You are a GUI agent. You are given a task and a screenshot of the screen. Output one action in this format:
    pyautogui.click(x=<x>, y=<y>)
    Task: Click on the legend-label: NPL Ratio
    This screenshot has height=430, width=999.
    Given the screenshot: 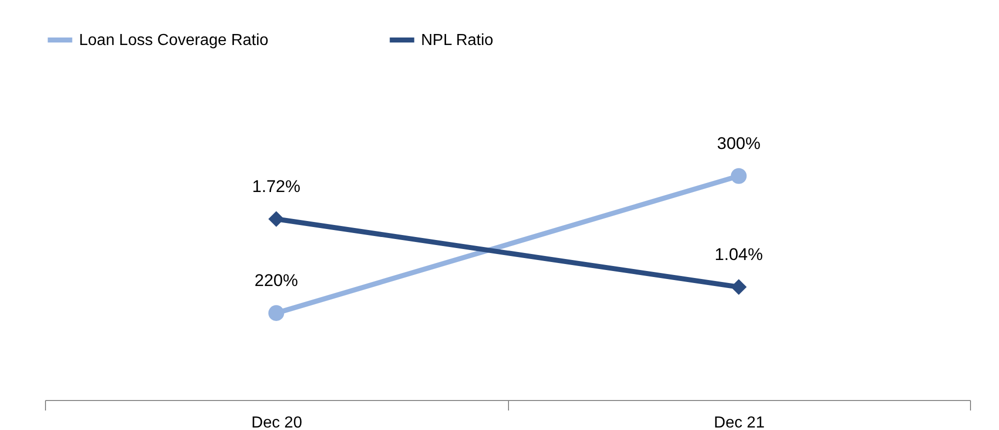 What is the action you would take?
    pyautogui.click(x=457, y=40)
    